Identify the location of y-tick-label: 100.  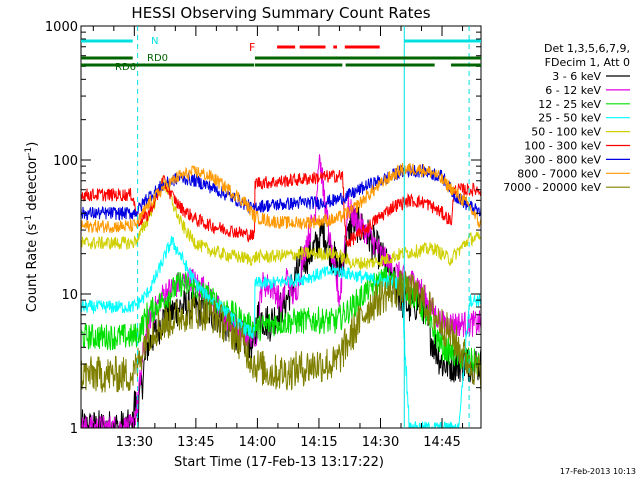
(65, 161).